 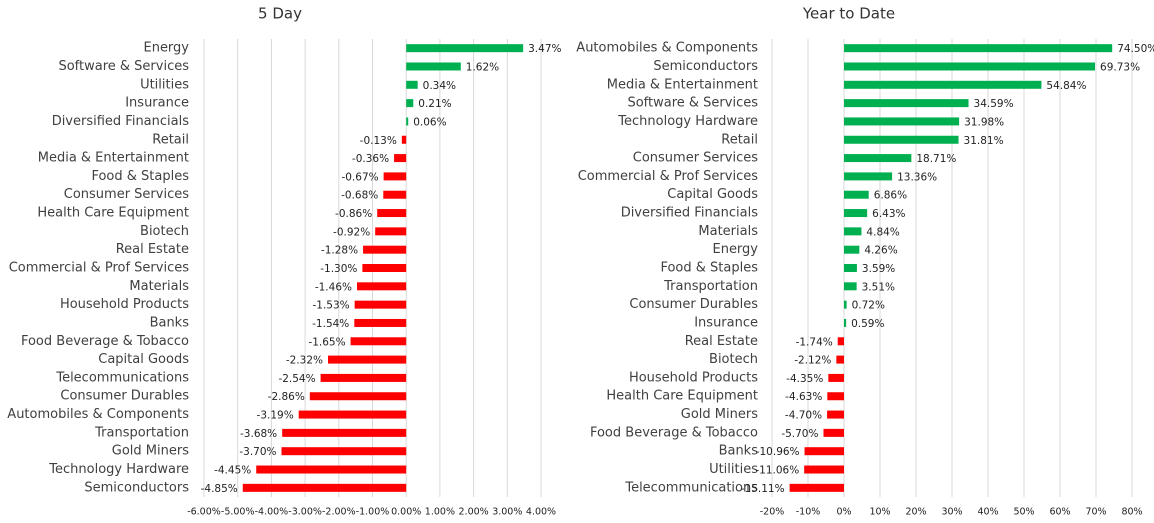 What do you see at coordinates (507, 512) in the screenshot?
I see `x-tick-label: 3.00%` at bounding box center [507, 512].